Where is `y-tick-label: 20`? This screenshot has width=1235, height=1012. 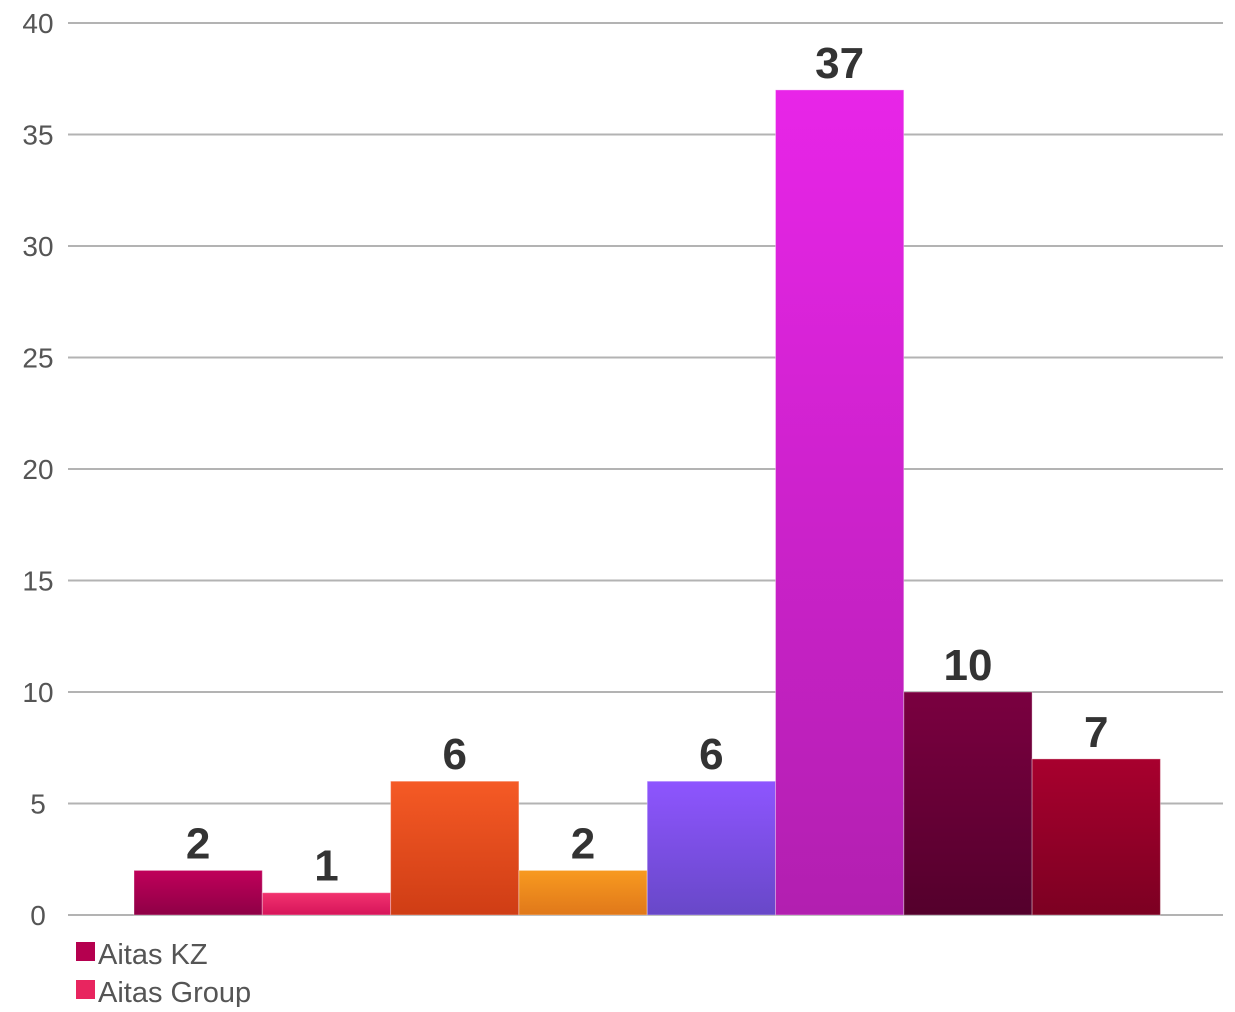
y-tick-label: 20 is located at coordinates (37, 469).